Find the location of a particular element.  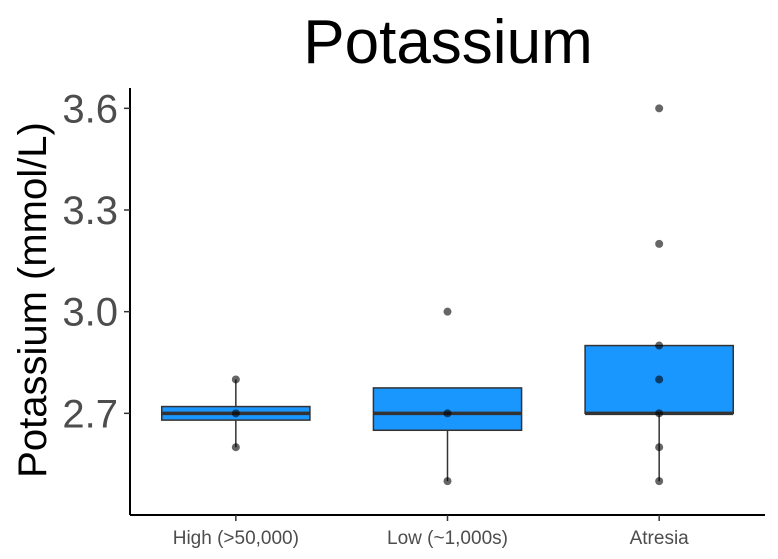

x-tick-label: Atresia is located at coordinates (660, 538).